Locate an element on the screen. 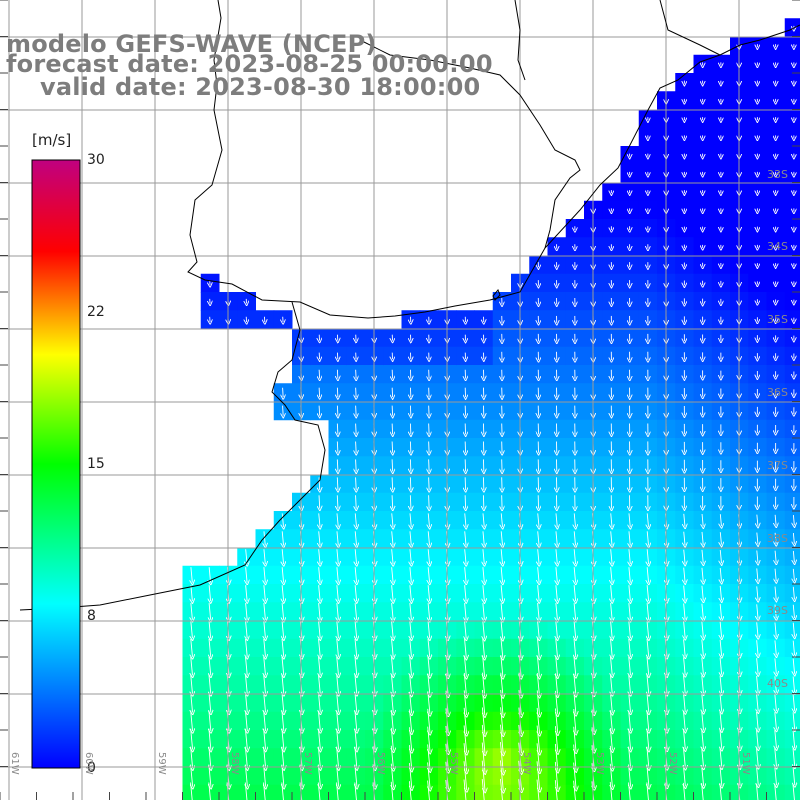 This screenshot has height=800, width=800. valid-date: valid date: 2023-08-30 18:00:00 is located at coordinates (260, 87).